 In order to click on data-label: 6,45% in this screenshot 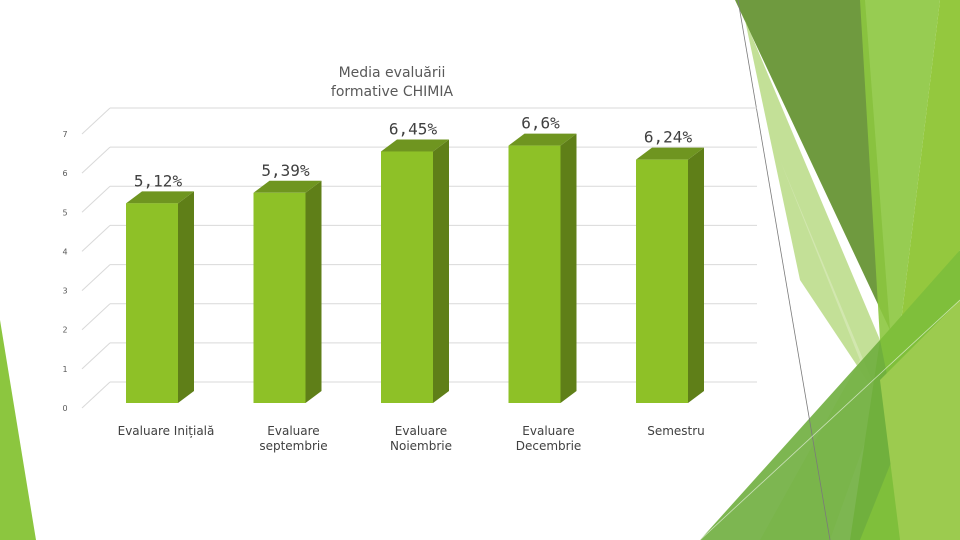, I will do `click(413, 128)`.